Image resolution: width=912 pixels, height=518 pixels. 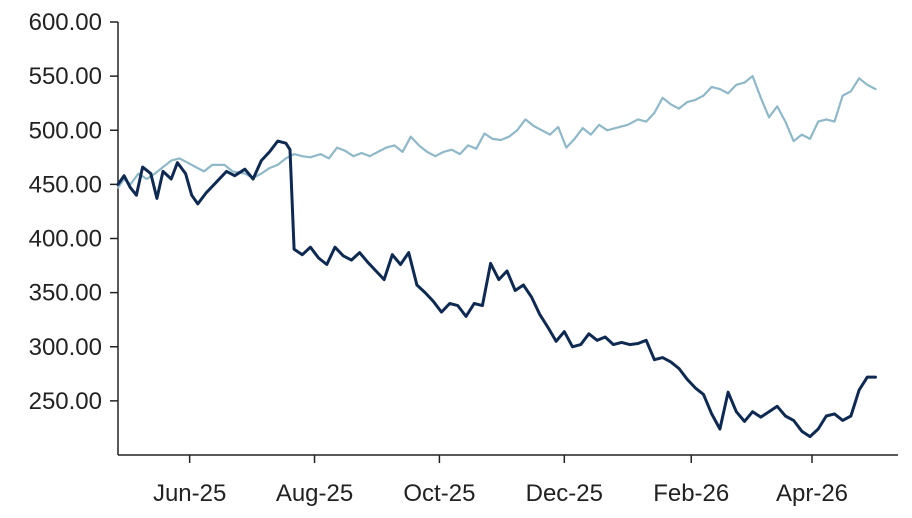 I want to click on y-tick-label: 500.00, so click(x=65, y=130).